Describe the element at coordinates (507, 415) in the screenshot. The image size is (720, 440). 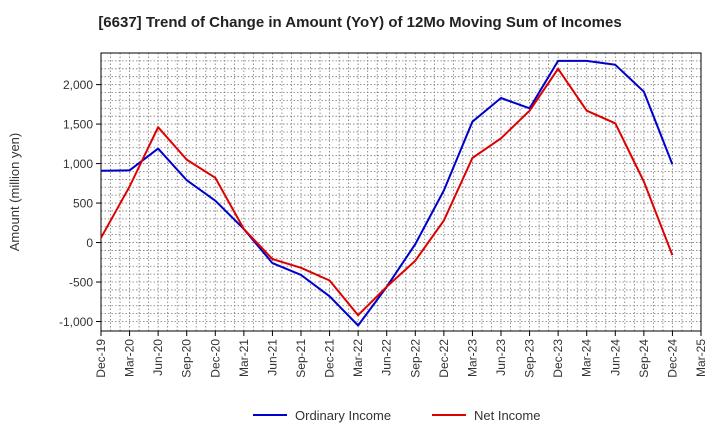
I see `legend-label: Net Income` at that location.